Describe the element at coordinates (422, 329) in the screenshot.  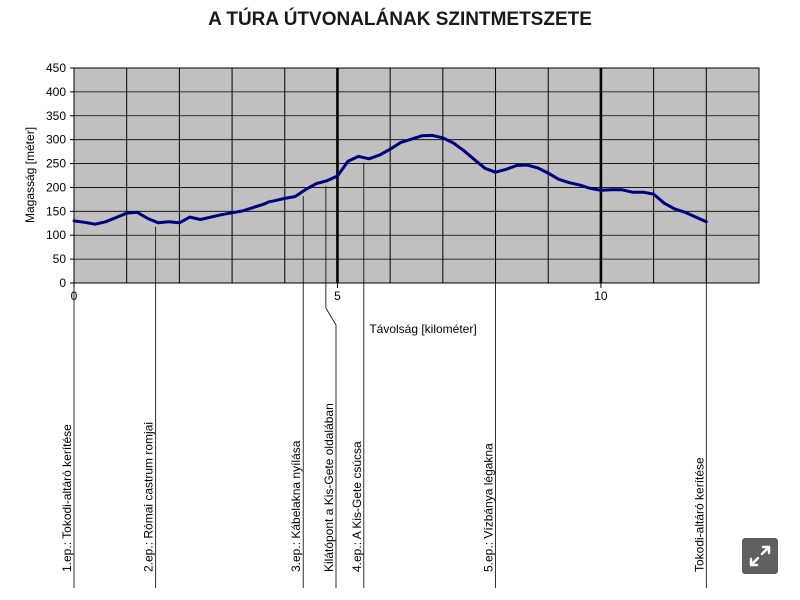
I see `x-axis-label: Távolság [kilométer]` at that location.